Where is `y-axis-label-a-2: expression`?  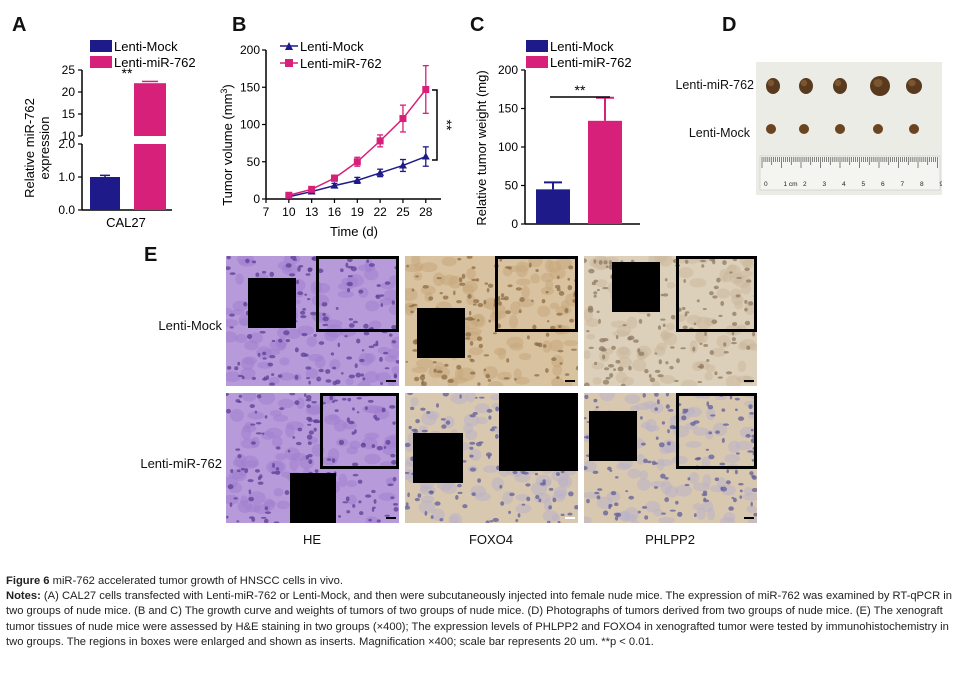
y-axis-label-a-2: expression is located at coordinates (44, 148).